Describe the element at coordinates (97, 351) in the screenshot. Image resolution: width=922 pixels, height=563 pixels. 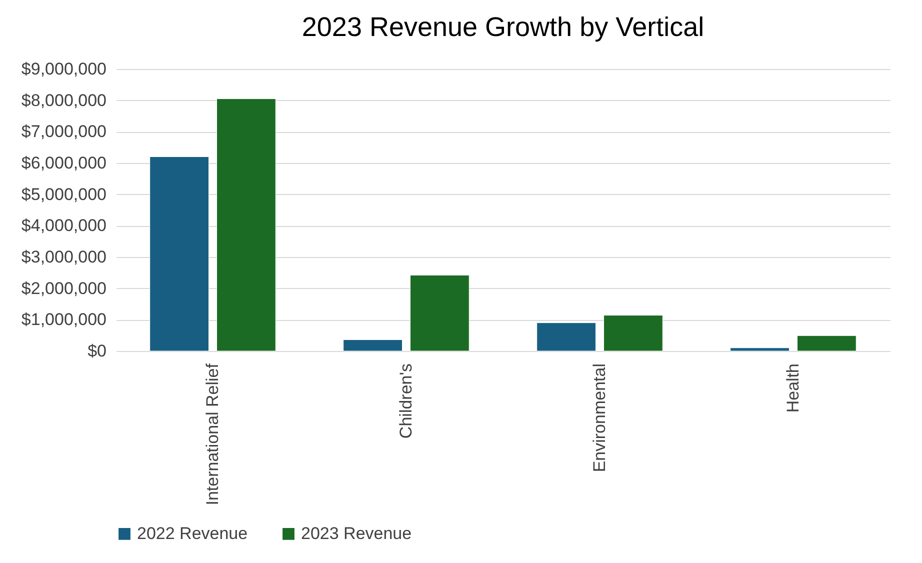
I see `y-tick-label: $0` at that location.